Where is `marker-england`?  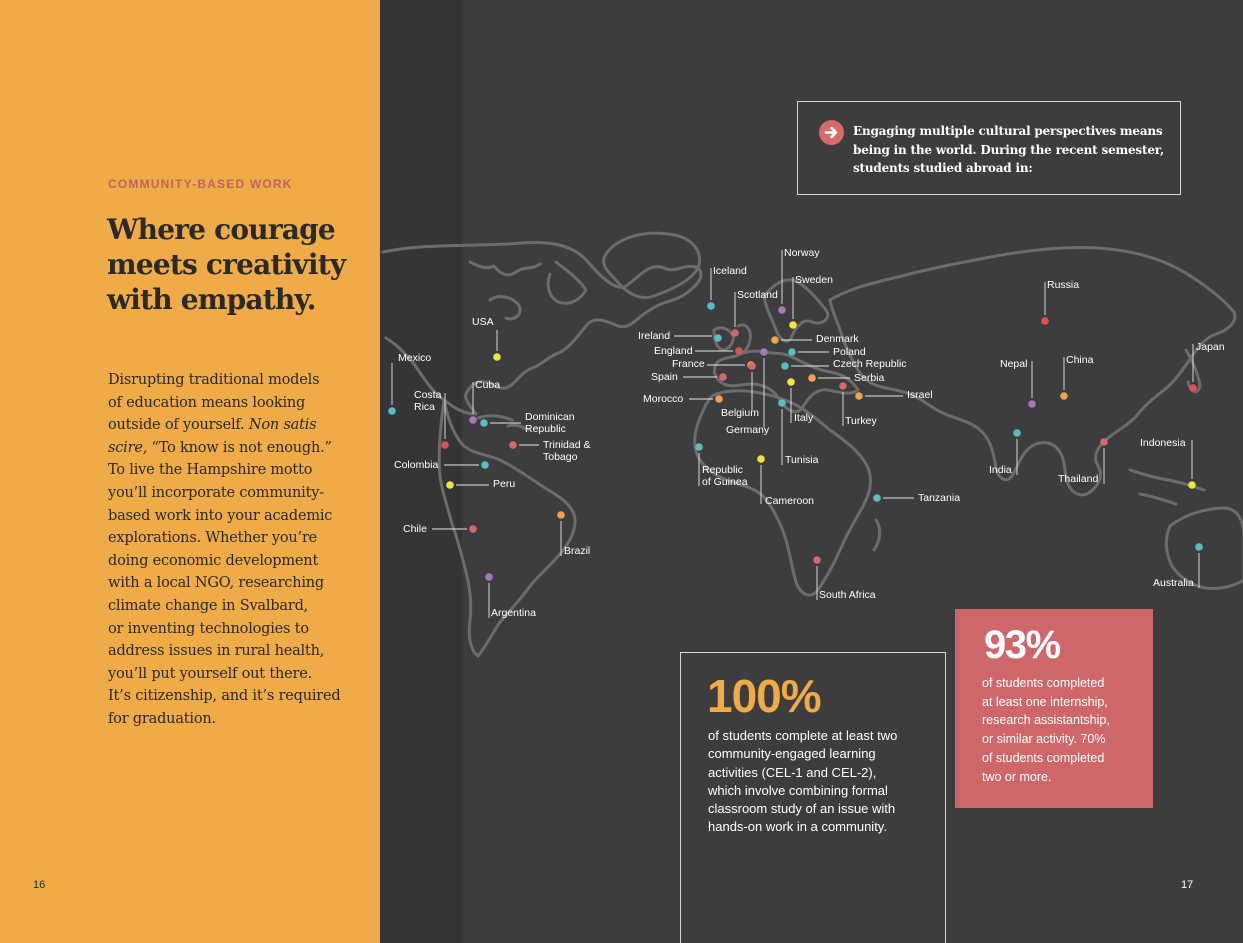 marker-england is located at coordinates (739, 351).